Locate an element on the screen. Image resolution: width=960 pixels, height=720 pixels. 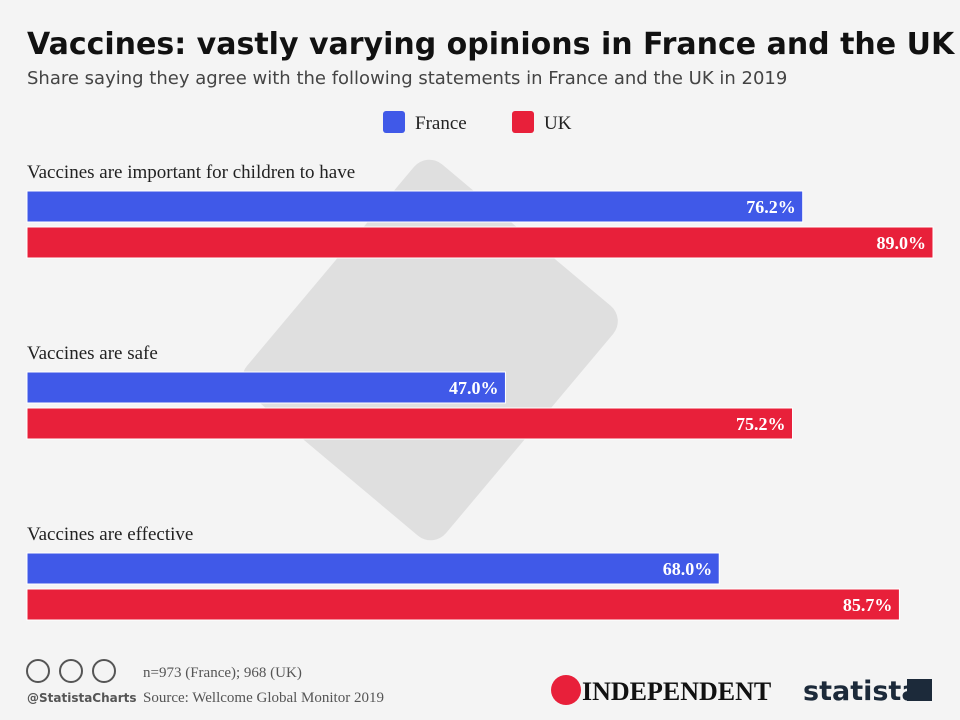
cc-icons is located at coordinates (71, 671).